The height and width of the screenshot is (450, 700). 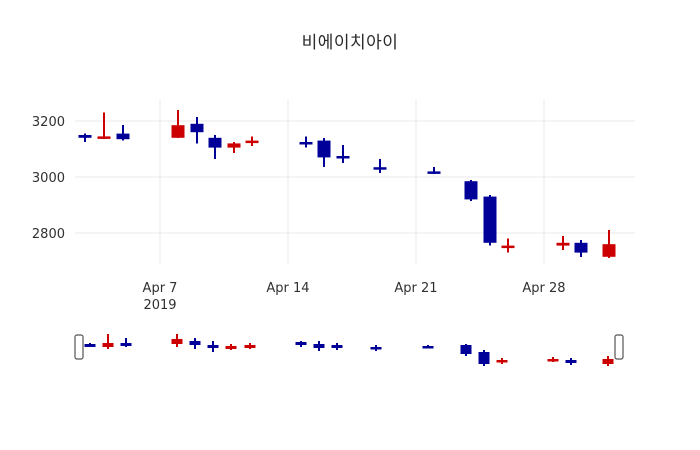 What do you see at coordinates (354, 297) in the screenshot?
I see `x-axis-labels: Apr 7 2019 Apr 14 Apr 21 Apr 28` at bounding box center [354, 297].